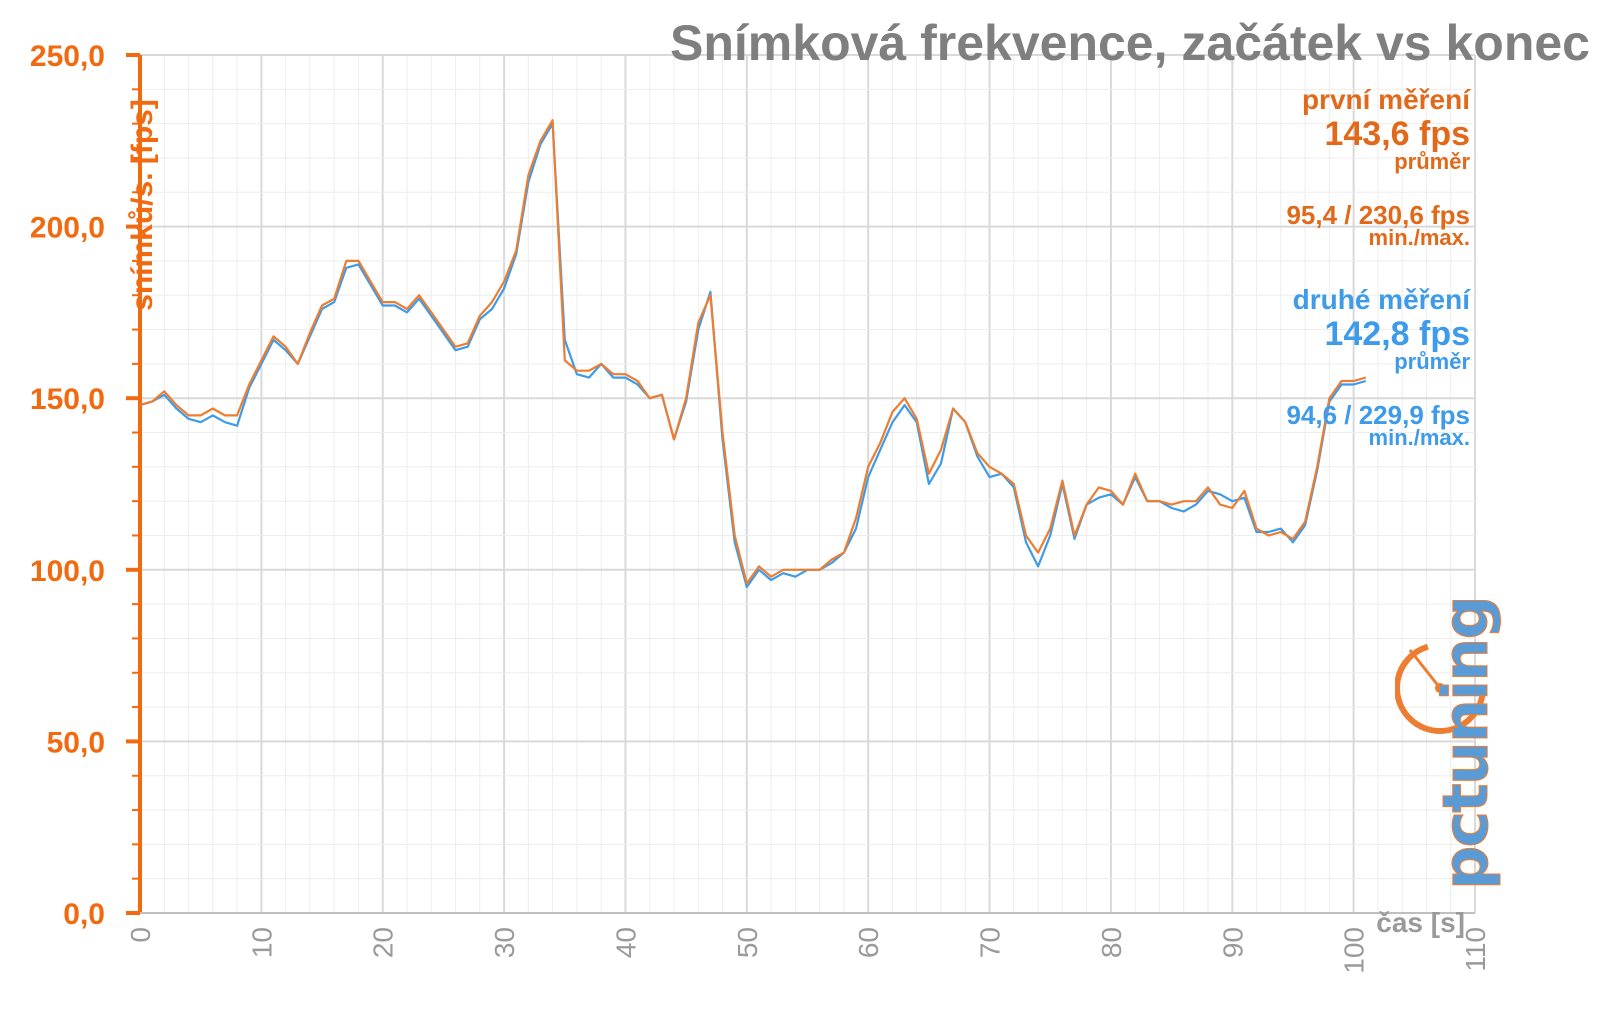 Image resolution: width=1600 pixels, height=1015 pixels. Describe the element at coordinates (67, 56) in the screenshot. I see `y-tick-label: 250,0` at that location.